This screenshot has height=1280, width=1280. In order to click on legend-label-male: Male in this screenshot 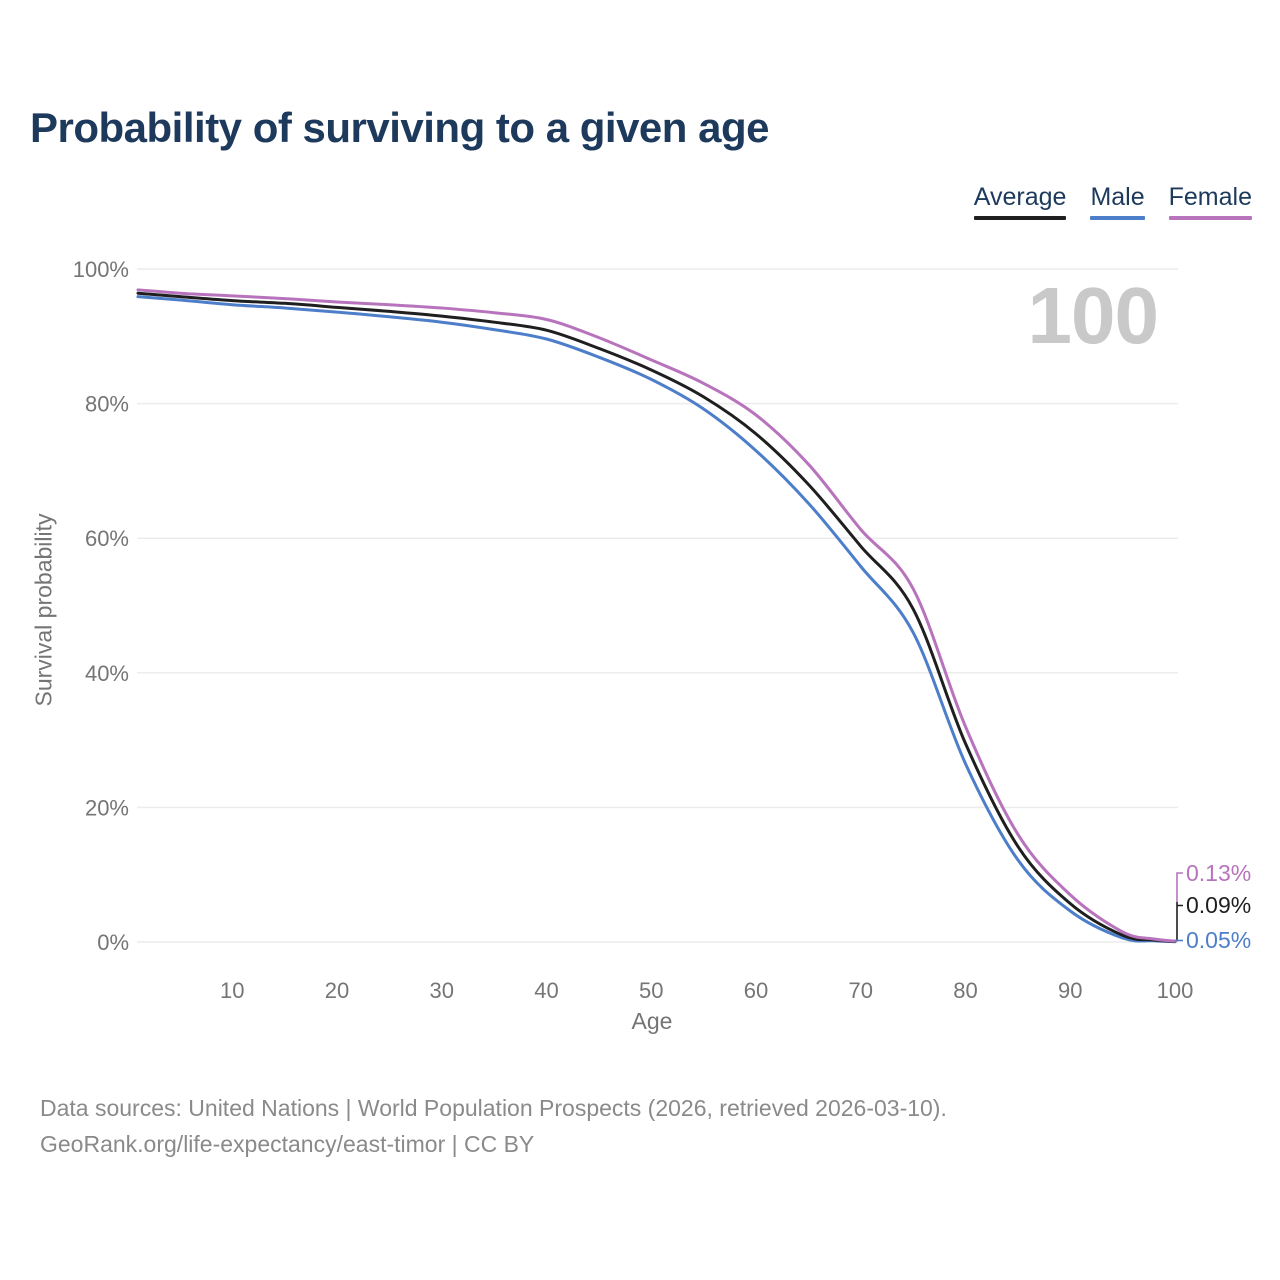, I will do `click(1117, 197)`.